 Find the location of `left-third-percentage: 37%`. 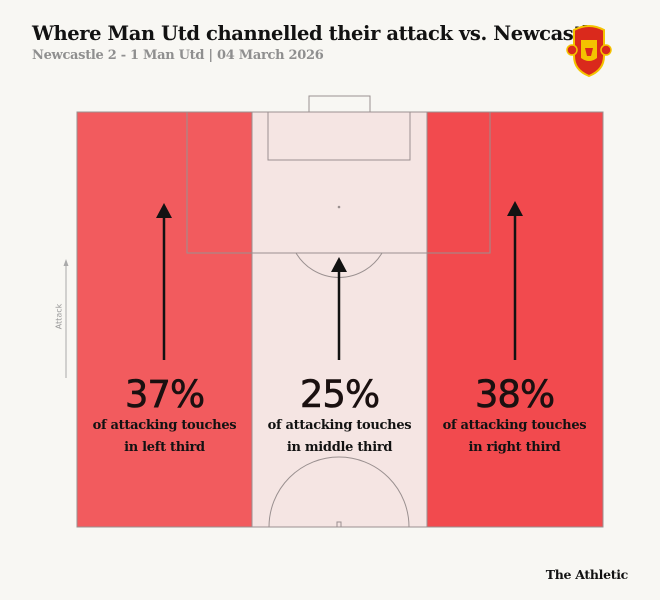

left-third-percentage: 37% is located at coordinates (165, 394).